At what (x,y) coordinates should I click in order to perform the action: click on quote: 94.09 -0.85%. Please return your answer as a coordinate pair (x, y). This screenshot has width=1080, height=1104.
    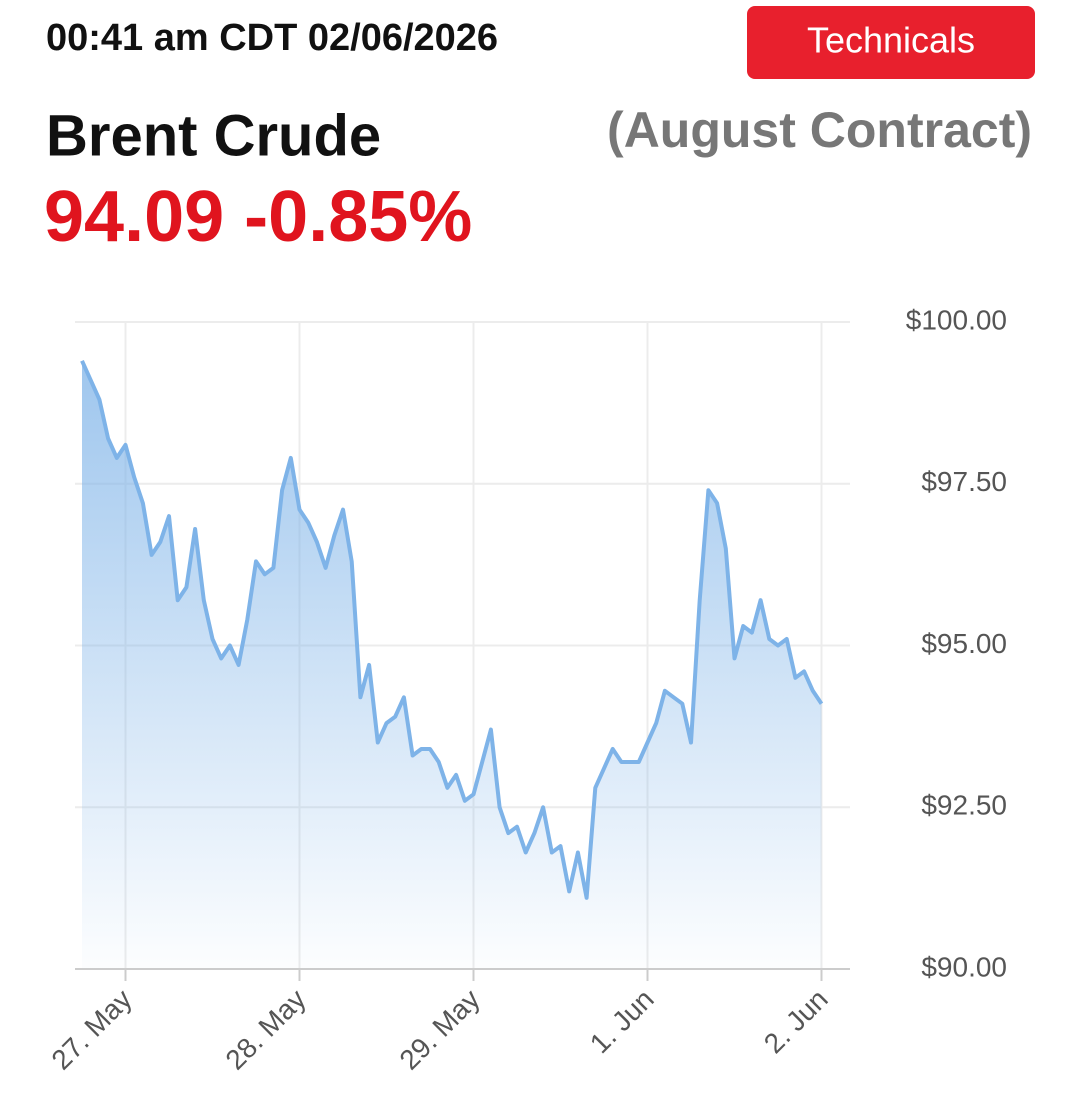
    Looking at the image, I should click on (258, 217).